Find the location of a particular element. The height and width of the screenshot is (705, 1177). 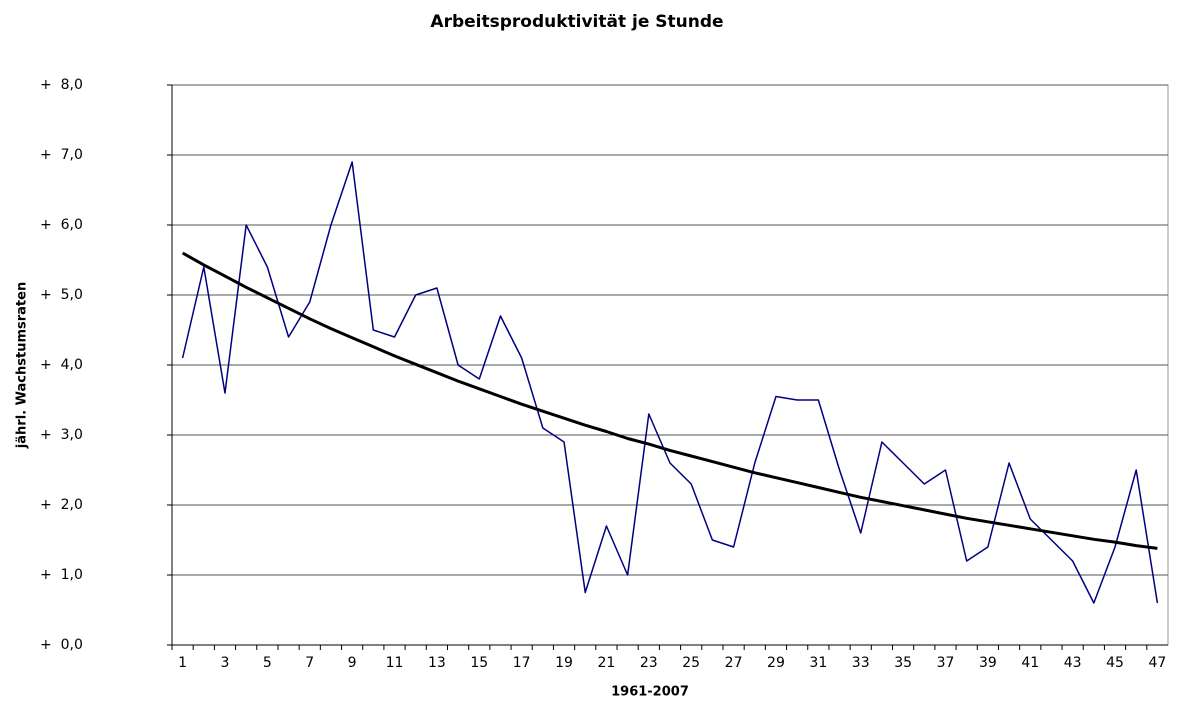

x-tick-label: 7 is located at coordinates (309, 663).